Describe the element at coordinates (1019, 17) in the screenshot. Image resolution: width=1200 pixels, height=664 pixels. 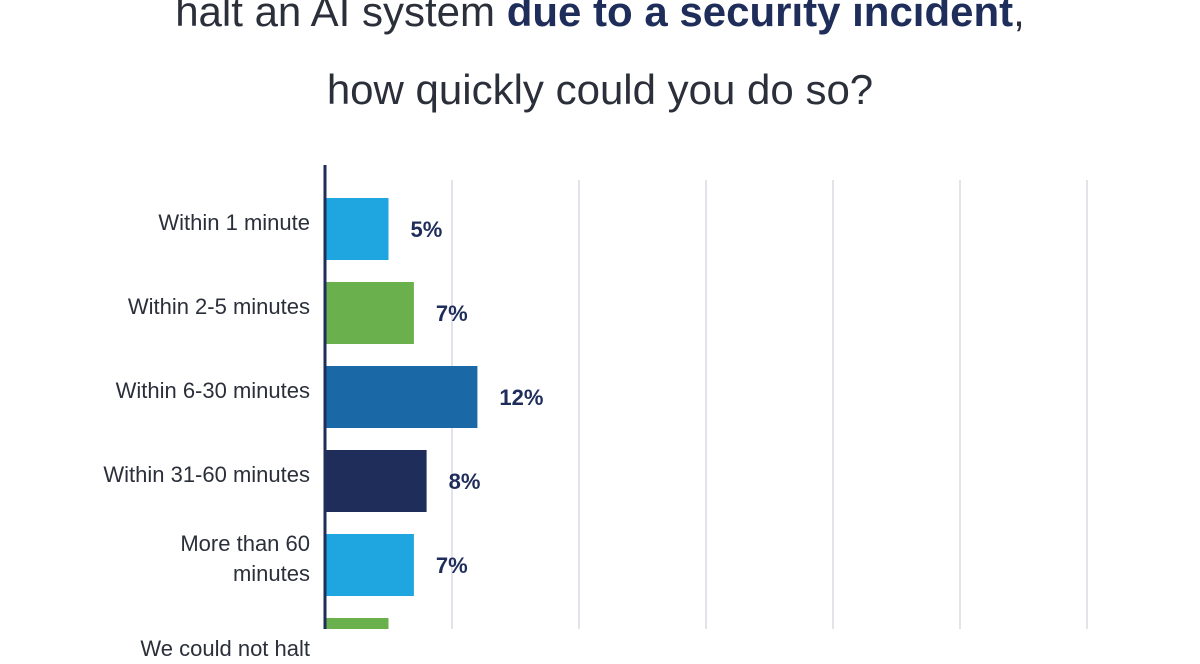
I see `title-part: ,` at that location.